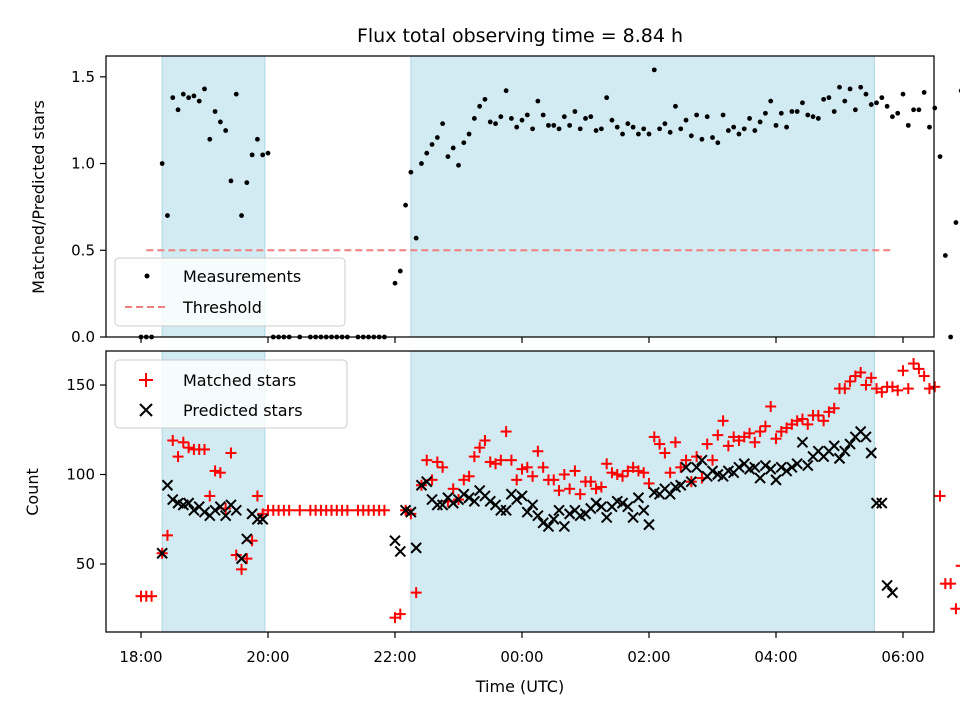 The height and width of the screenshot is (724, 960). Describe the element at coordinates (83, 337) in the screenshot. I see `y-tick-label: 0.0` at that location.